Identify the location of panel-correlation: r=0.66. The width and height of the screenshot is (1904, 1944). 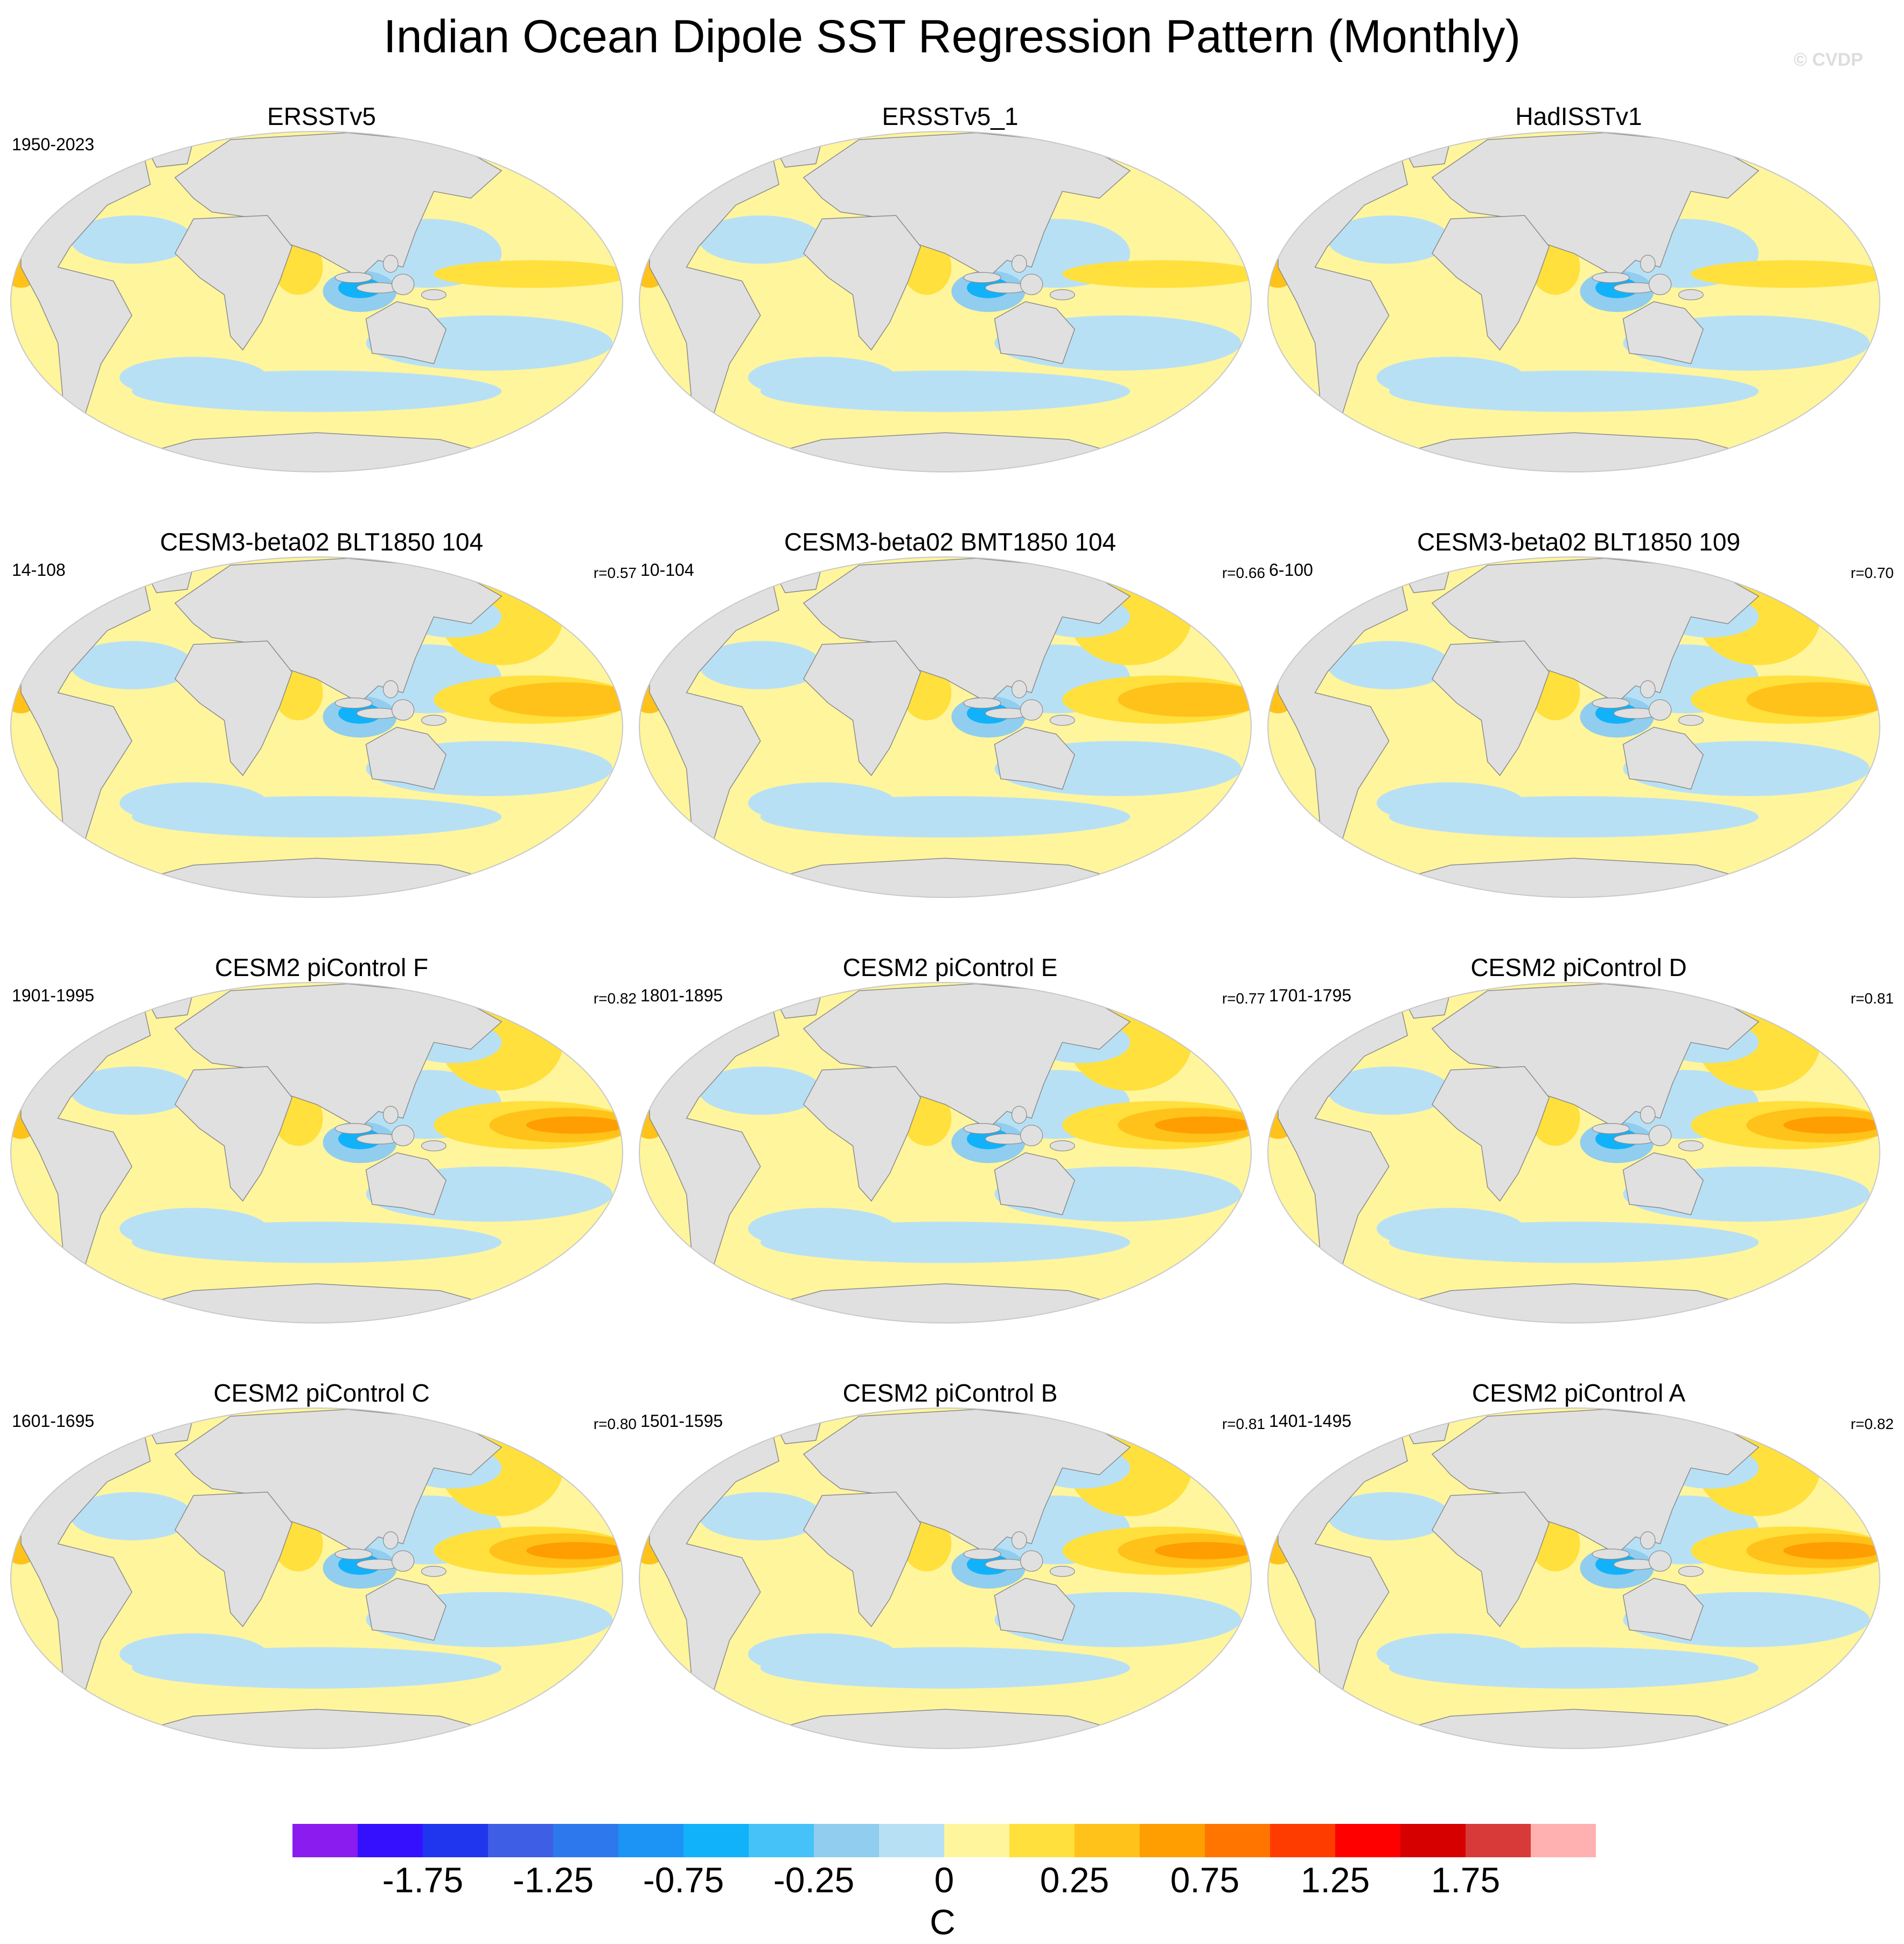
(1244, 573).